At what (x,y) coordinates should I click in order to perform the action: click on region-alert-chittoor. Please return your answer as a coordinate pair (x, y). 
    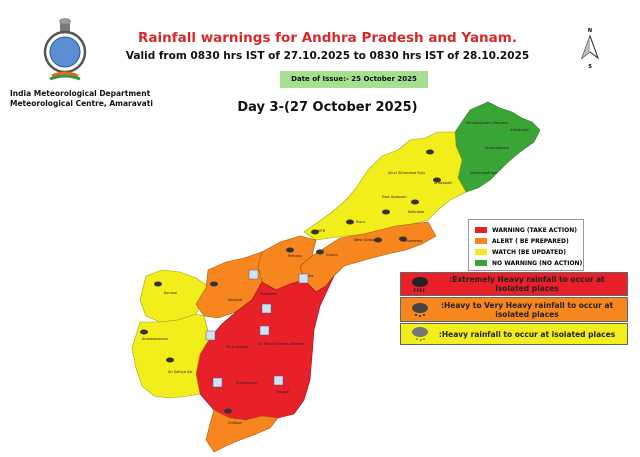
    Looking at the image, I should click on (242, 431).